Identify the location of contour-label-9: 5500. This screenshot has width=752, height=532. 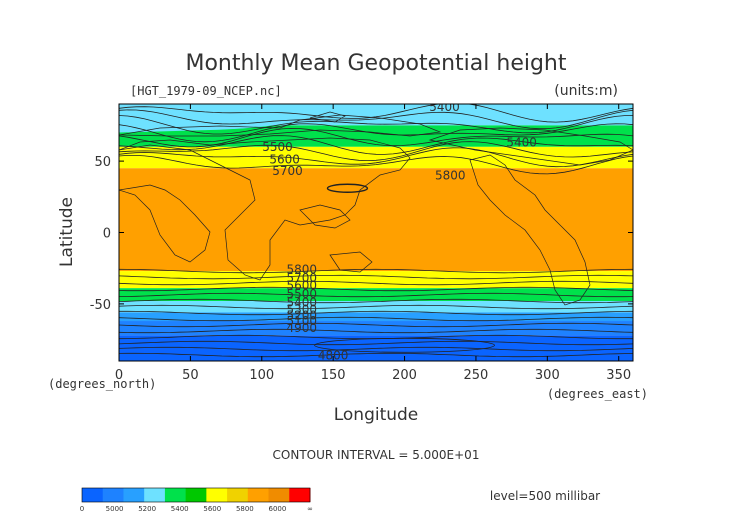
(301, 294).